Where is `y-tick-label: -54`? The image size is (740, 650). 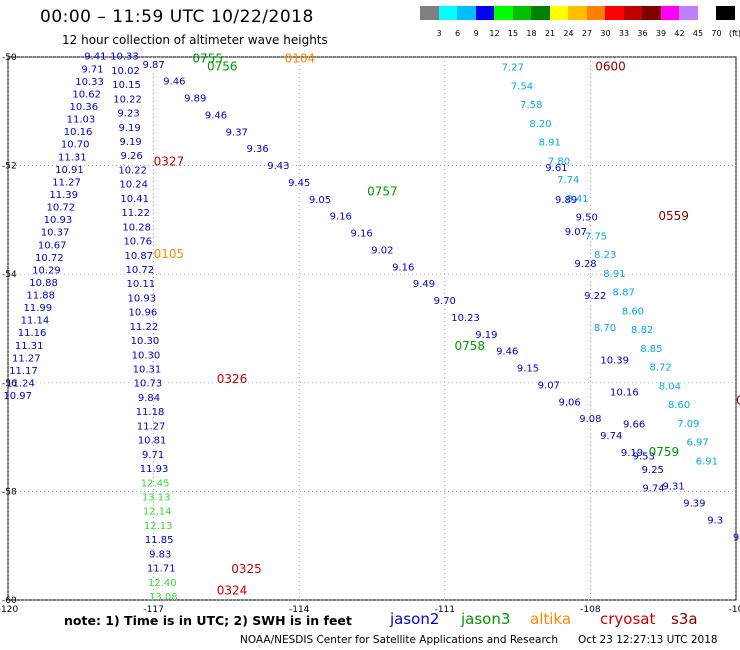 y-tick-label: -54 is located at coordinates (9, 275).